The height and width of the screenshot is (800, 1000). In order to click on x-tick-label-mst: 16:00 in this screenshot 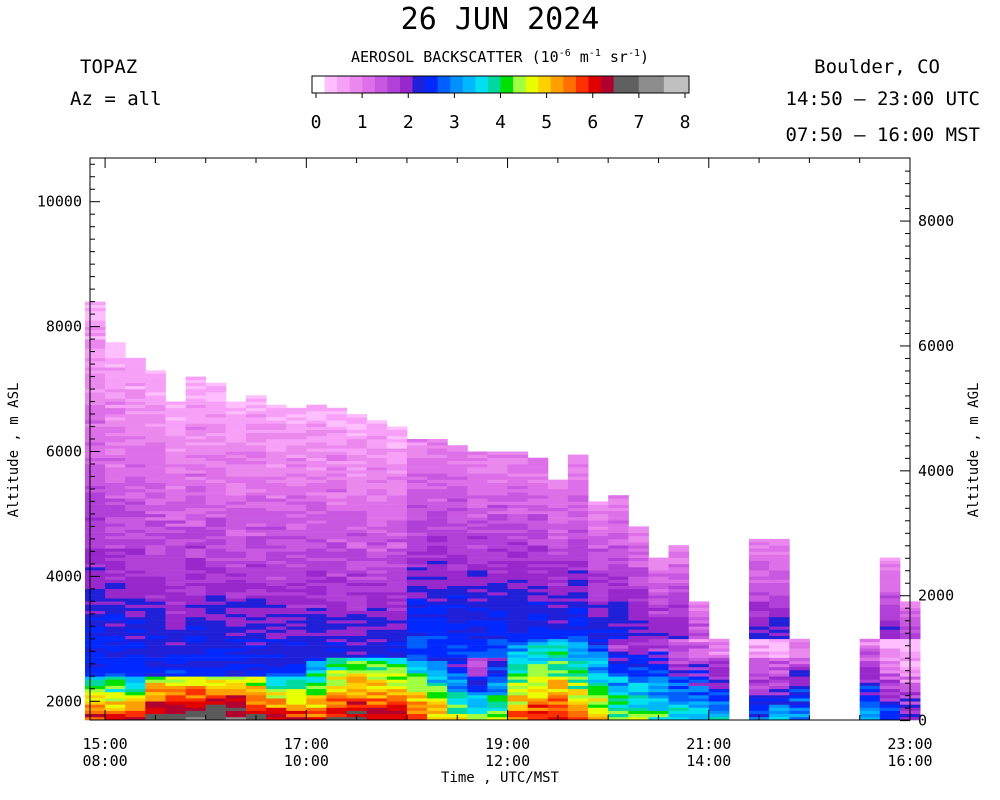, I will do `click(909, 761)`.